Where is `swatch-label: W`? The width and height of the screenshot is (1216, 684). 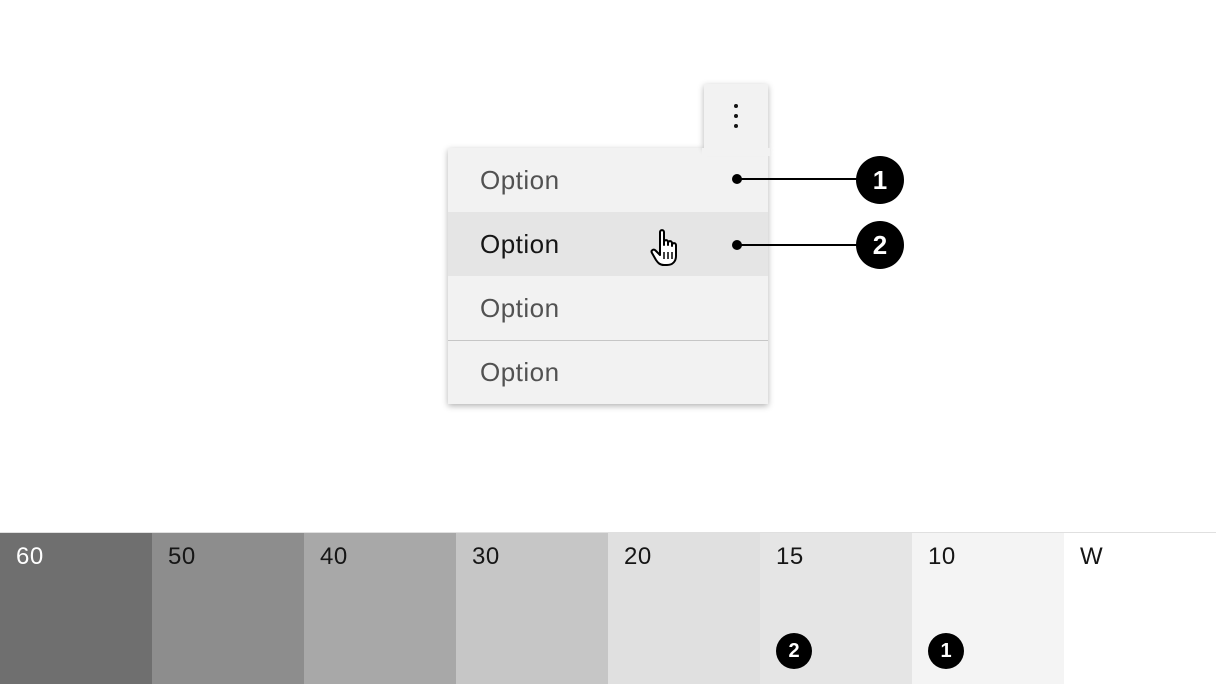 swatch-label: W is located at coordinates (1092, 556).